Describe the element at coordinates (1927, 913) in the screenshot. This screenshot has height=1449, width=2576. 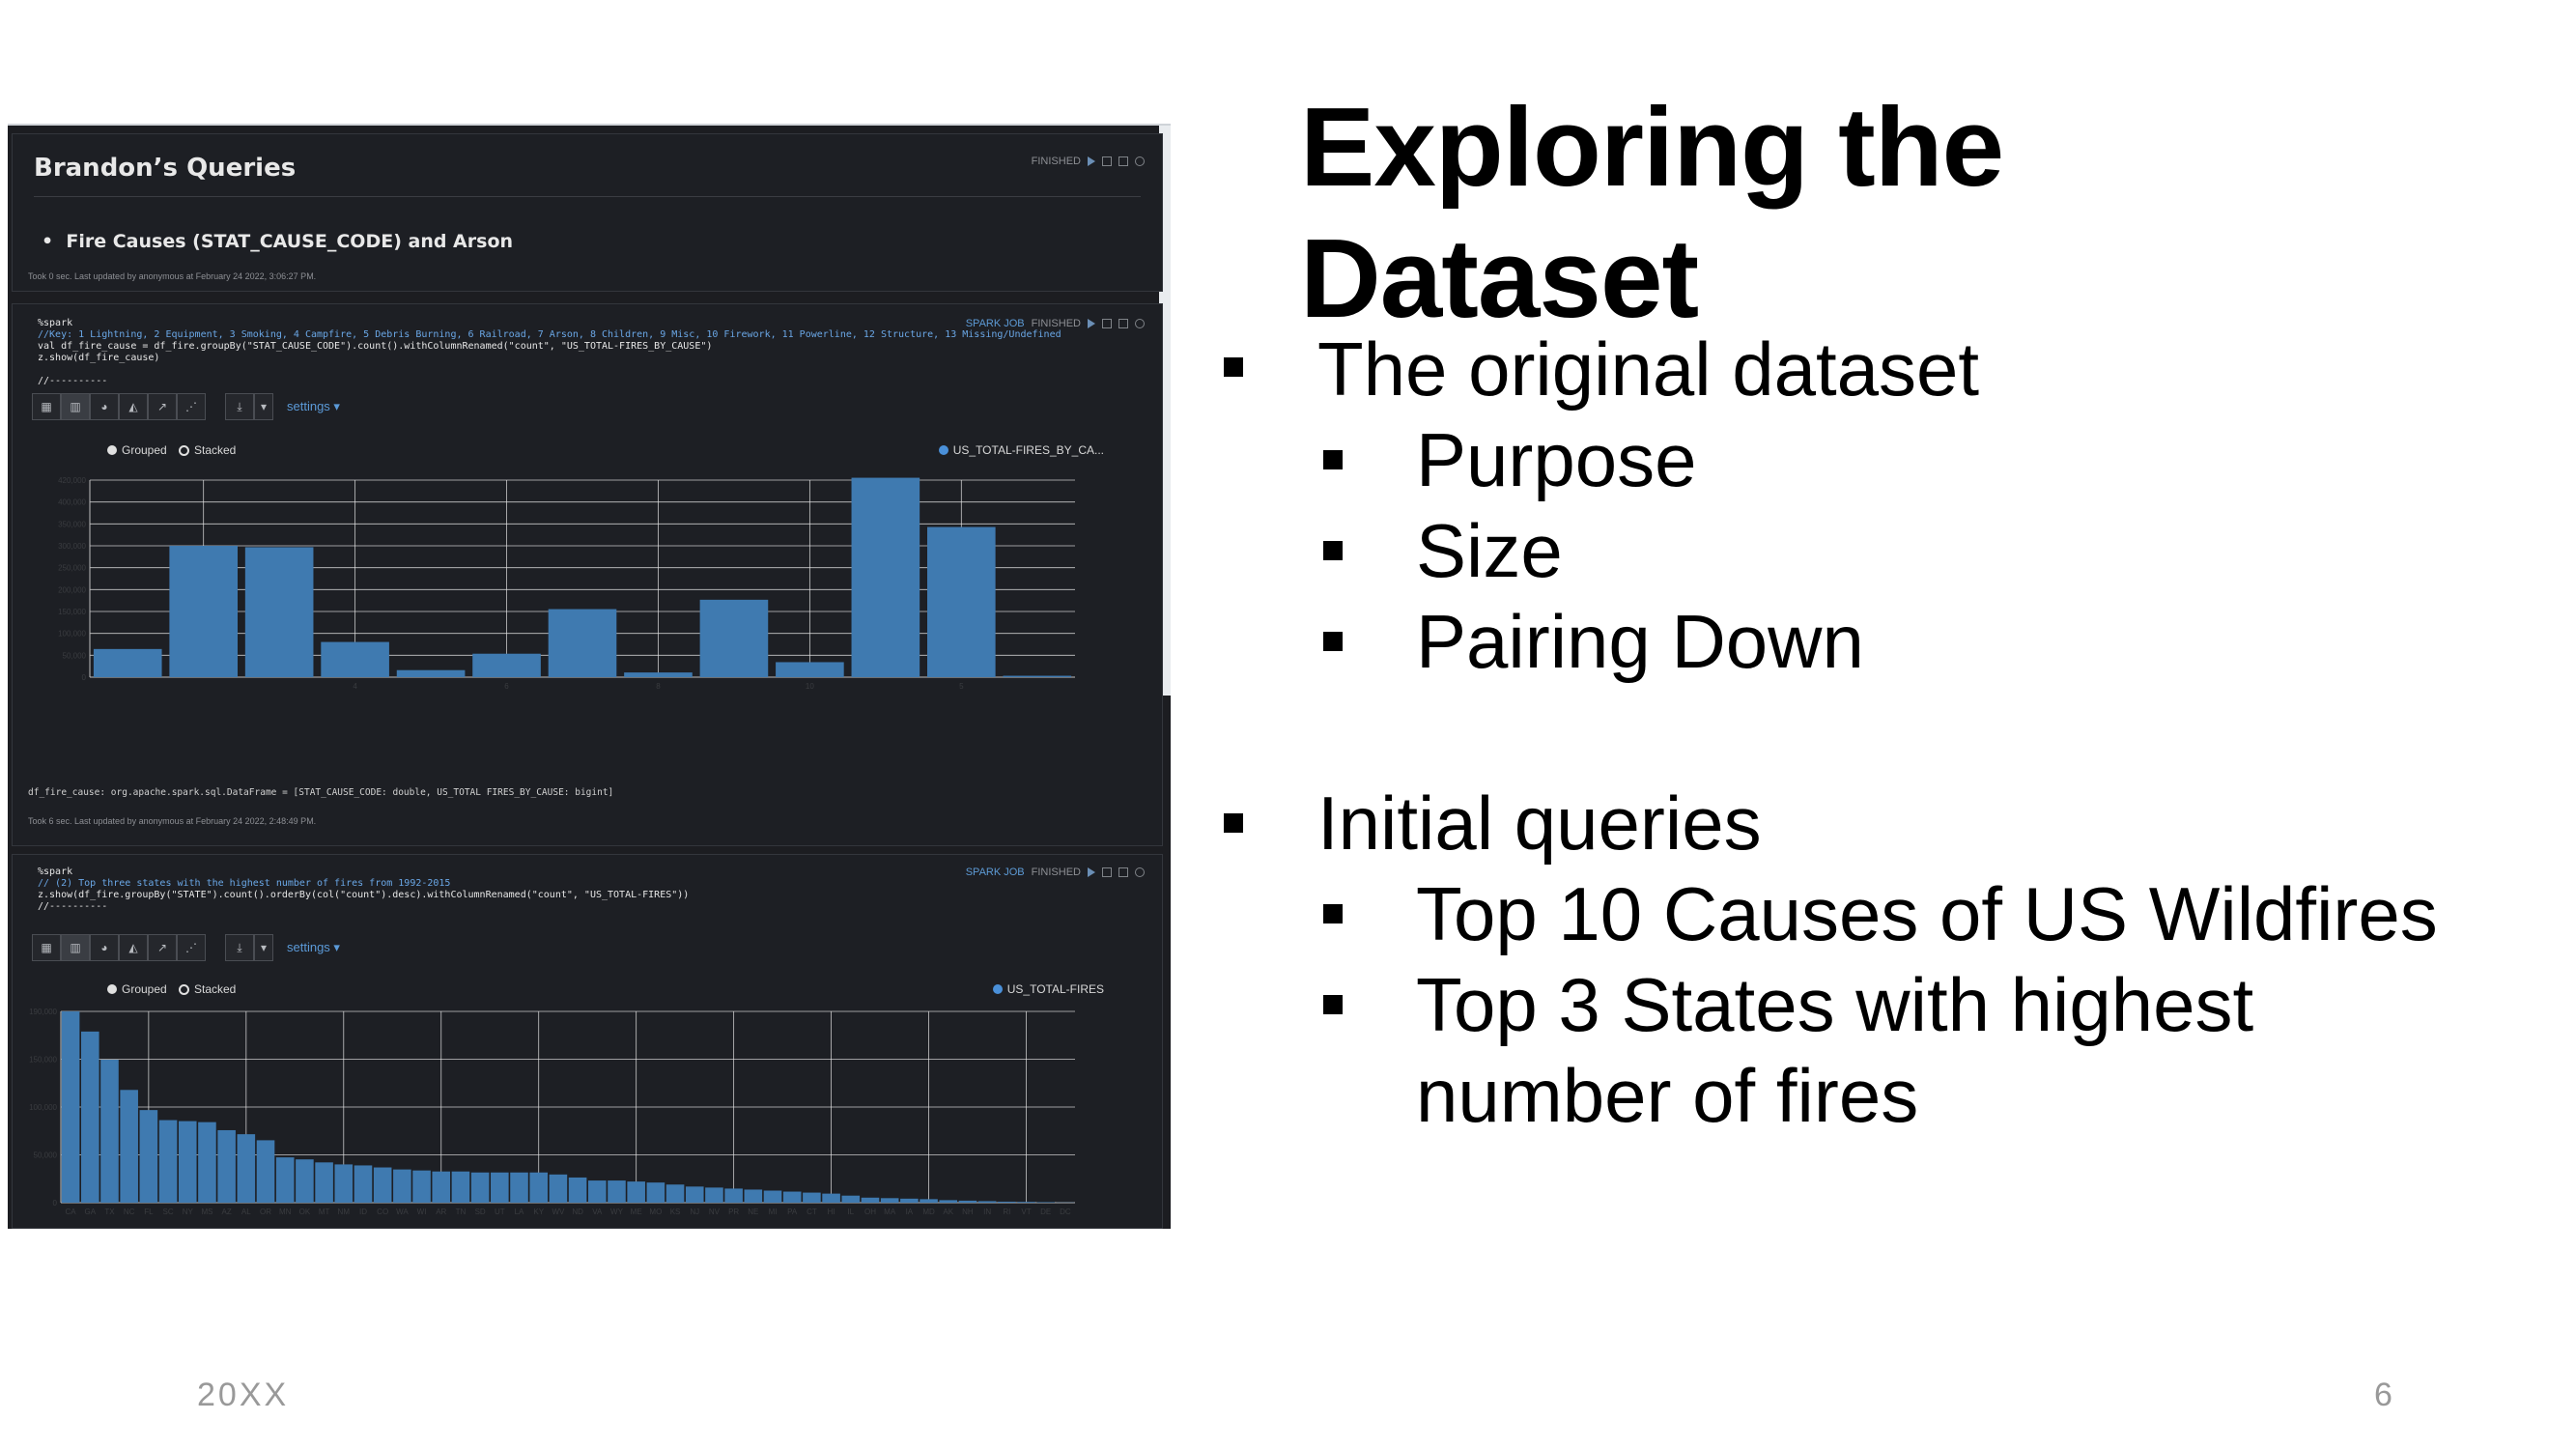
I see `sub-bullet-top-causes: Top 10 Causes of US Wildfires` at that location.